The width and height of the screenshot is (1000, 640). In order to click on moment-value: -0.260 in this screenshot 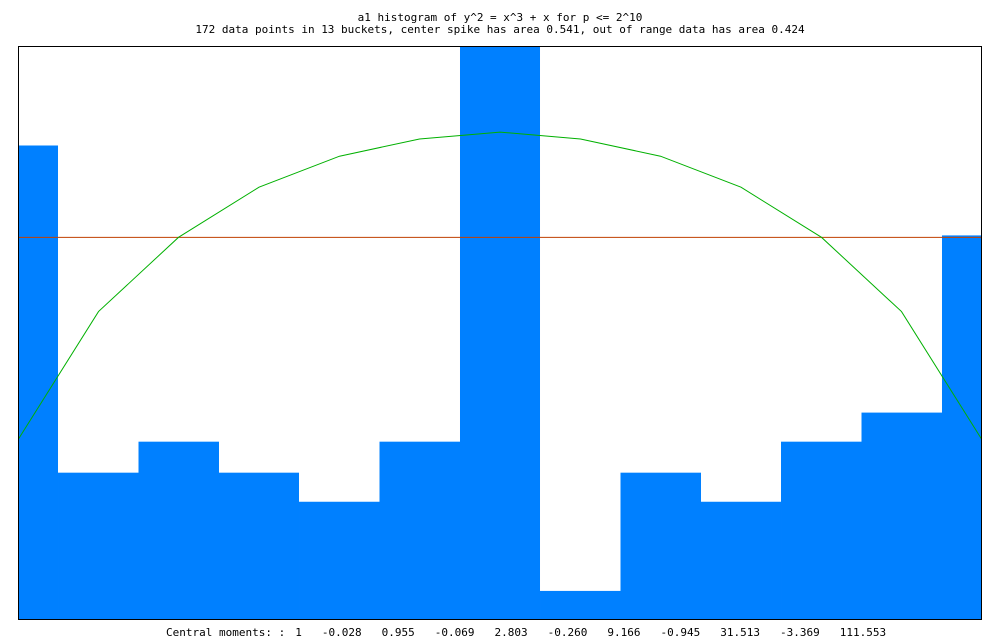, I will do `click(568, 632)`.